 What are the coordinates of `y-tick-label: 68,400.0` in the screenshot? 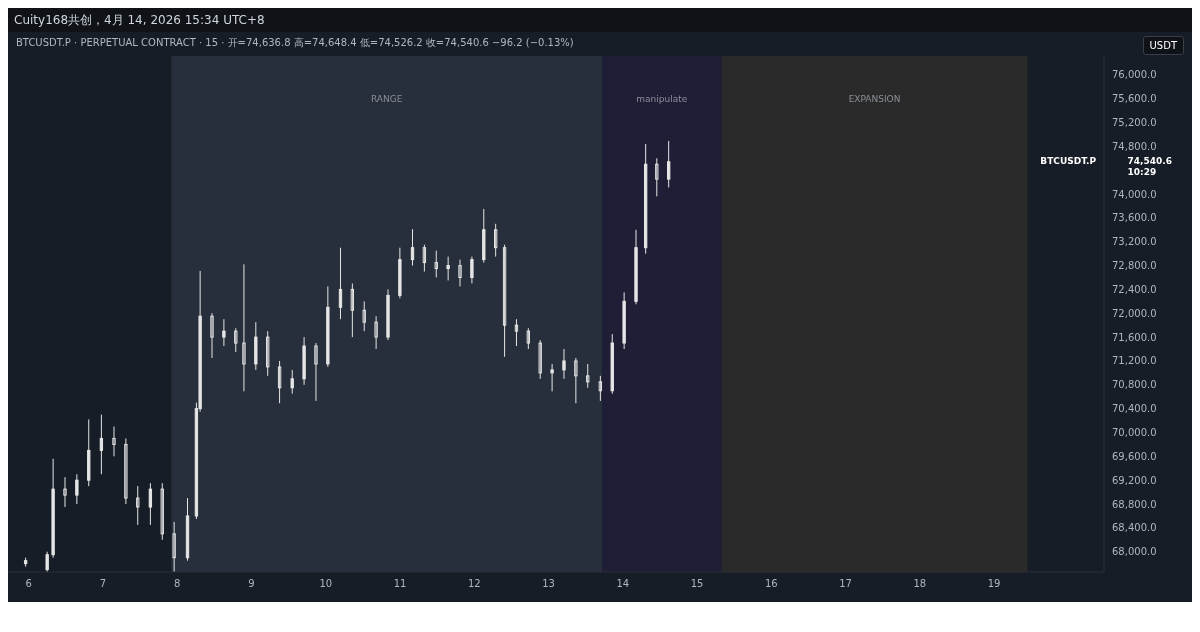 It's located at (1134, 528).